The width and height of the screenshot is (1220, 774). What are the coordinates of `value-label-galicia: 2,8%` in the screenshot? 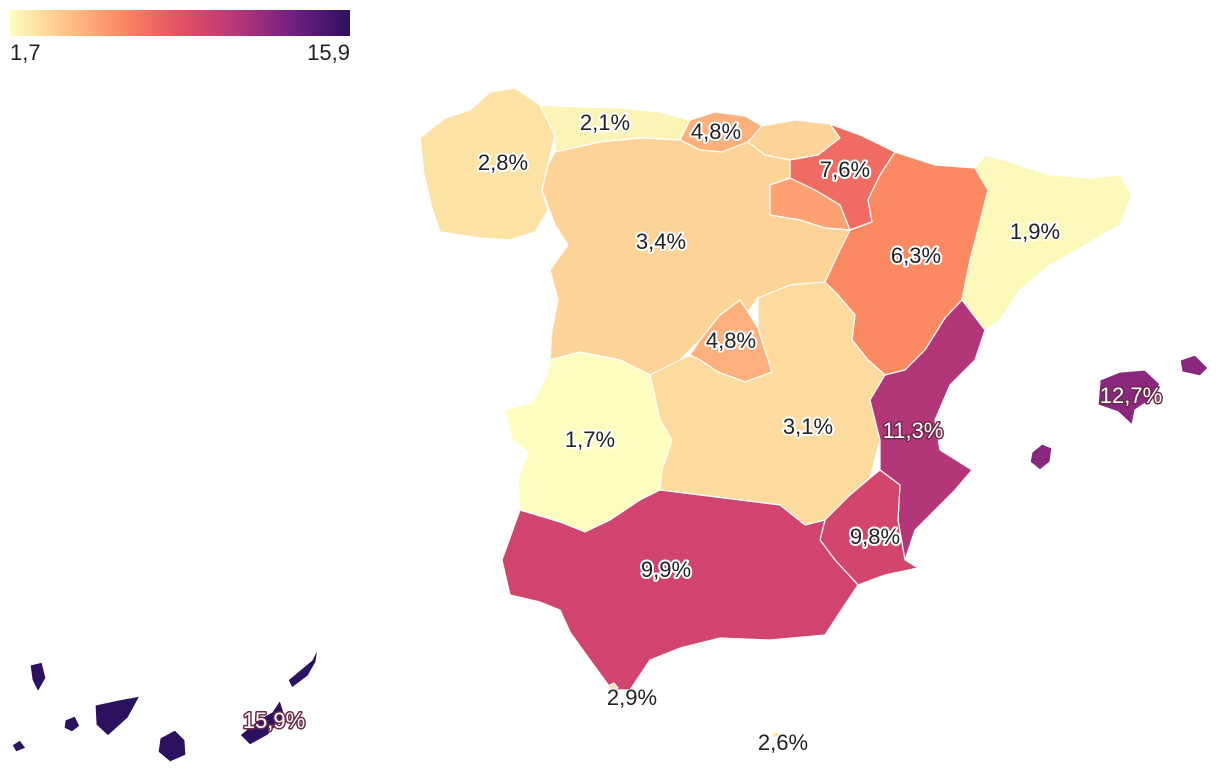 It's located at (503, 162).